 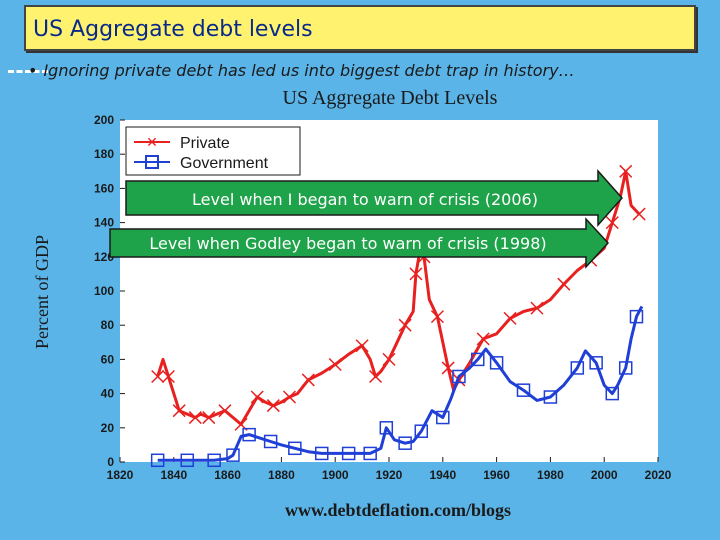 I want to click on x-tick-label: 2020, so click(x=658, y=475).